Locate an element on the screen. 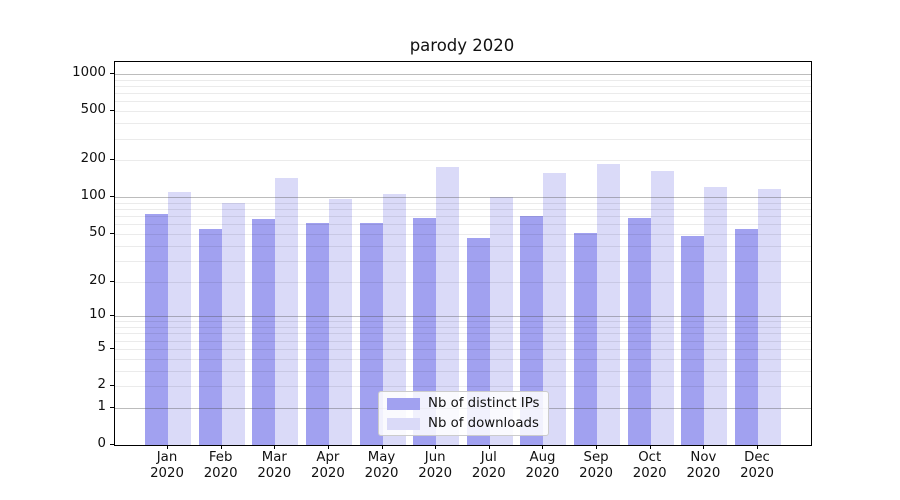 The width and height of the screenshot is (900, 500). bar-nb-of-downloads-mar is located at coordinates (287, 311).